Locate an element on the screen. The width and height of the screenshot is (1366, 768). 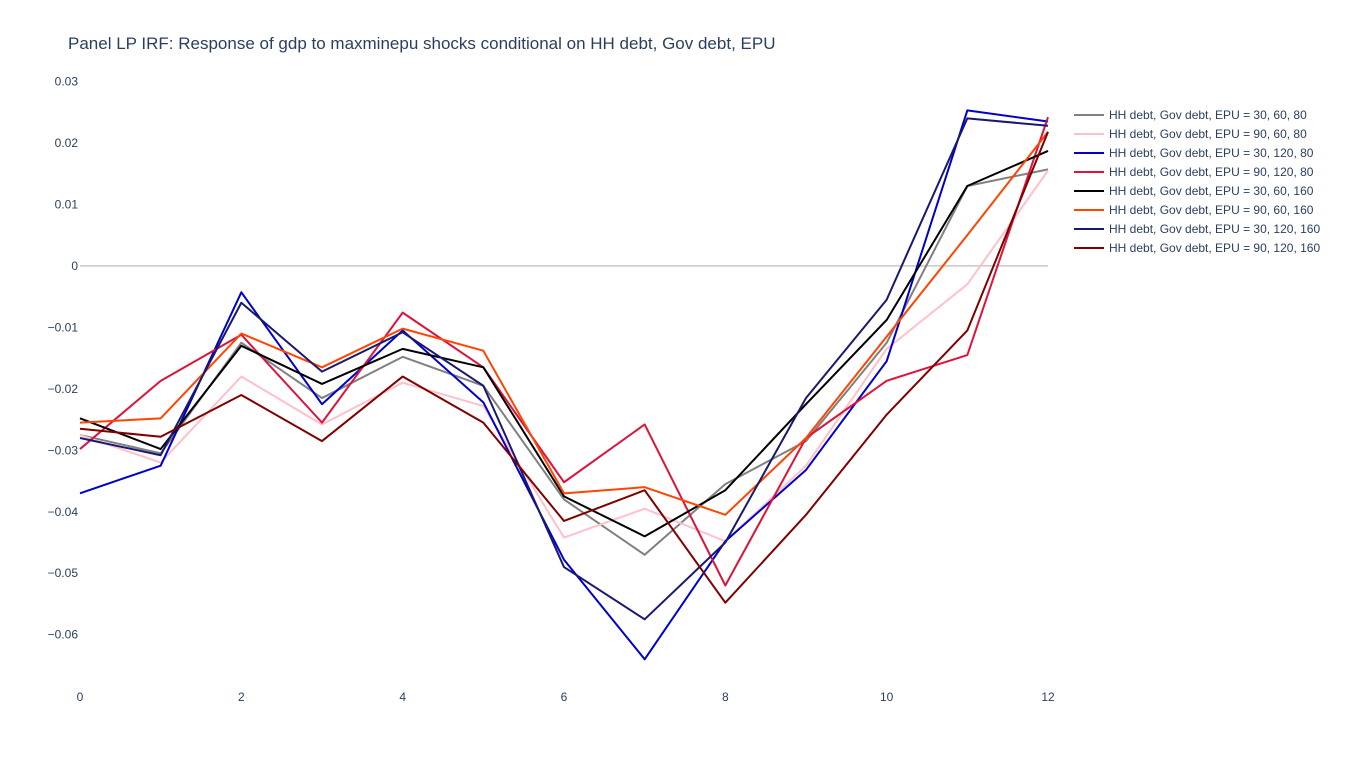
y-tick-label: 0 is located at coordinates (74, 266).